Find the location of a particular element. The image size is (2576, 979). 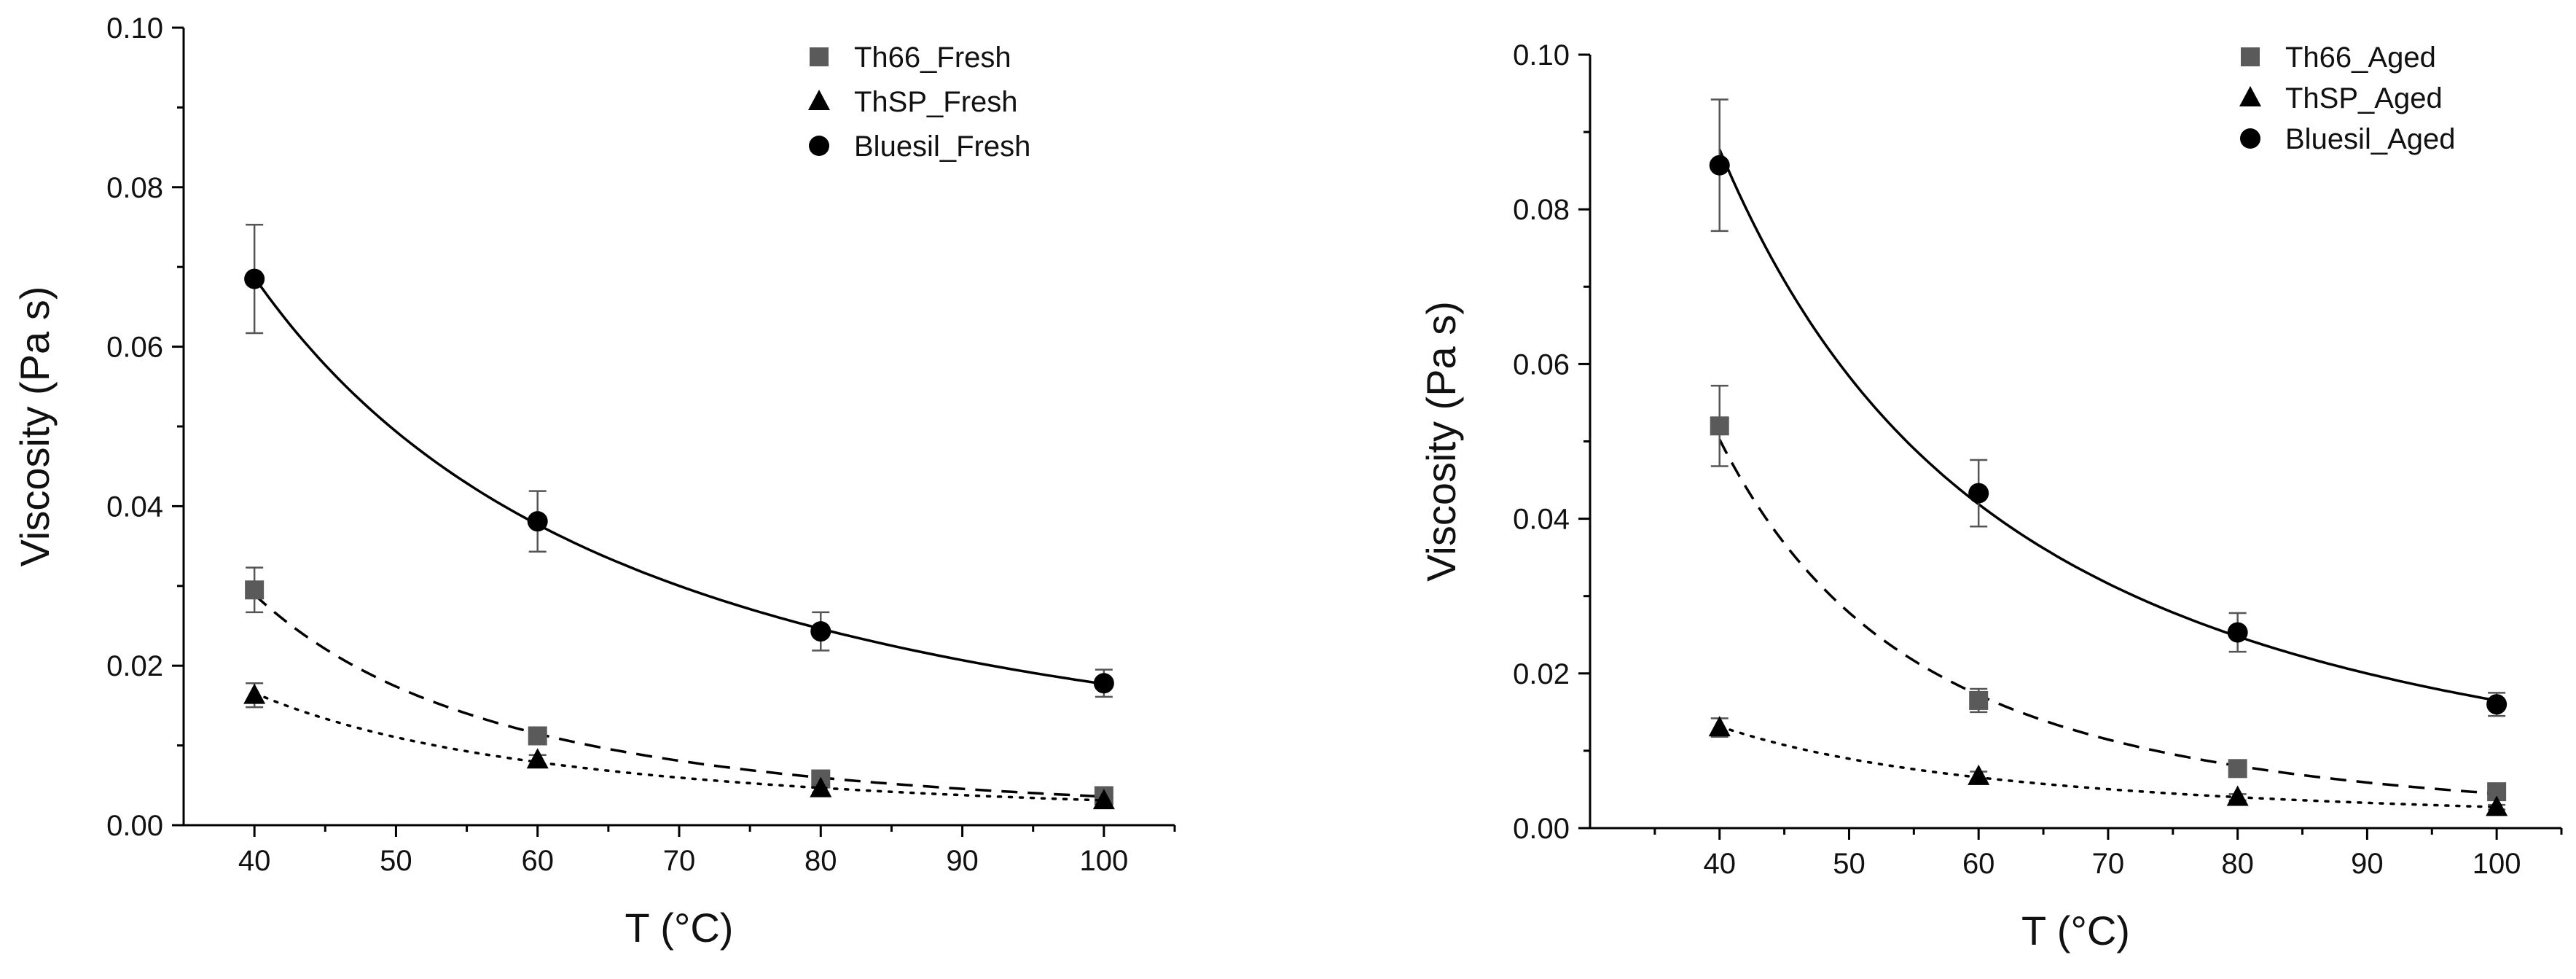

fit-curve-Th66_Fresh is located at coordinates (678, 695).